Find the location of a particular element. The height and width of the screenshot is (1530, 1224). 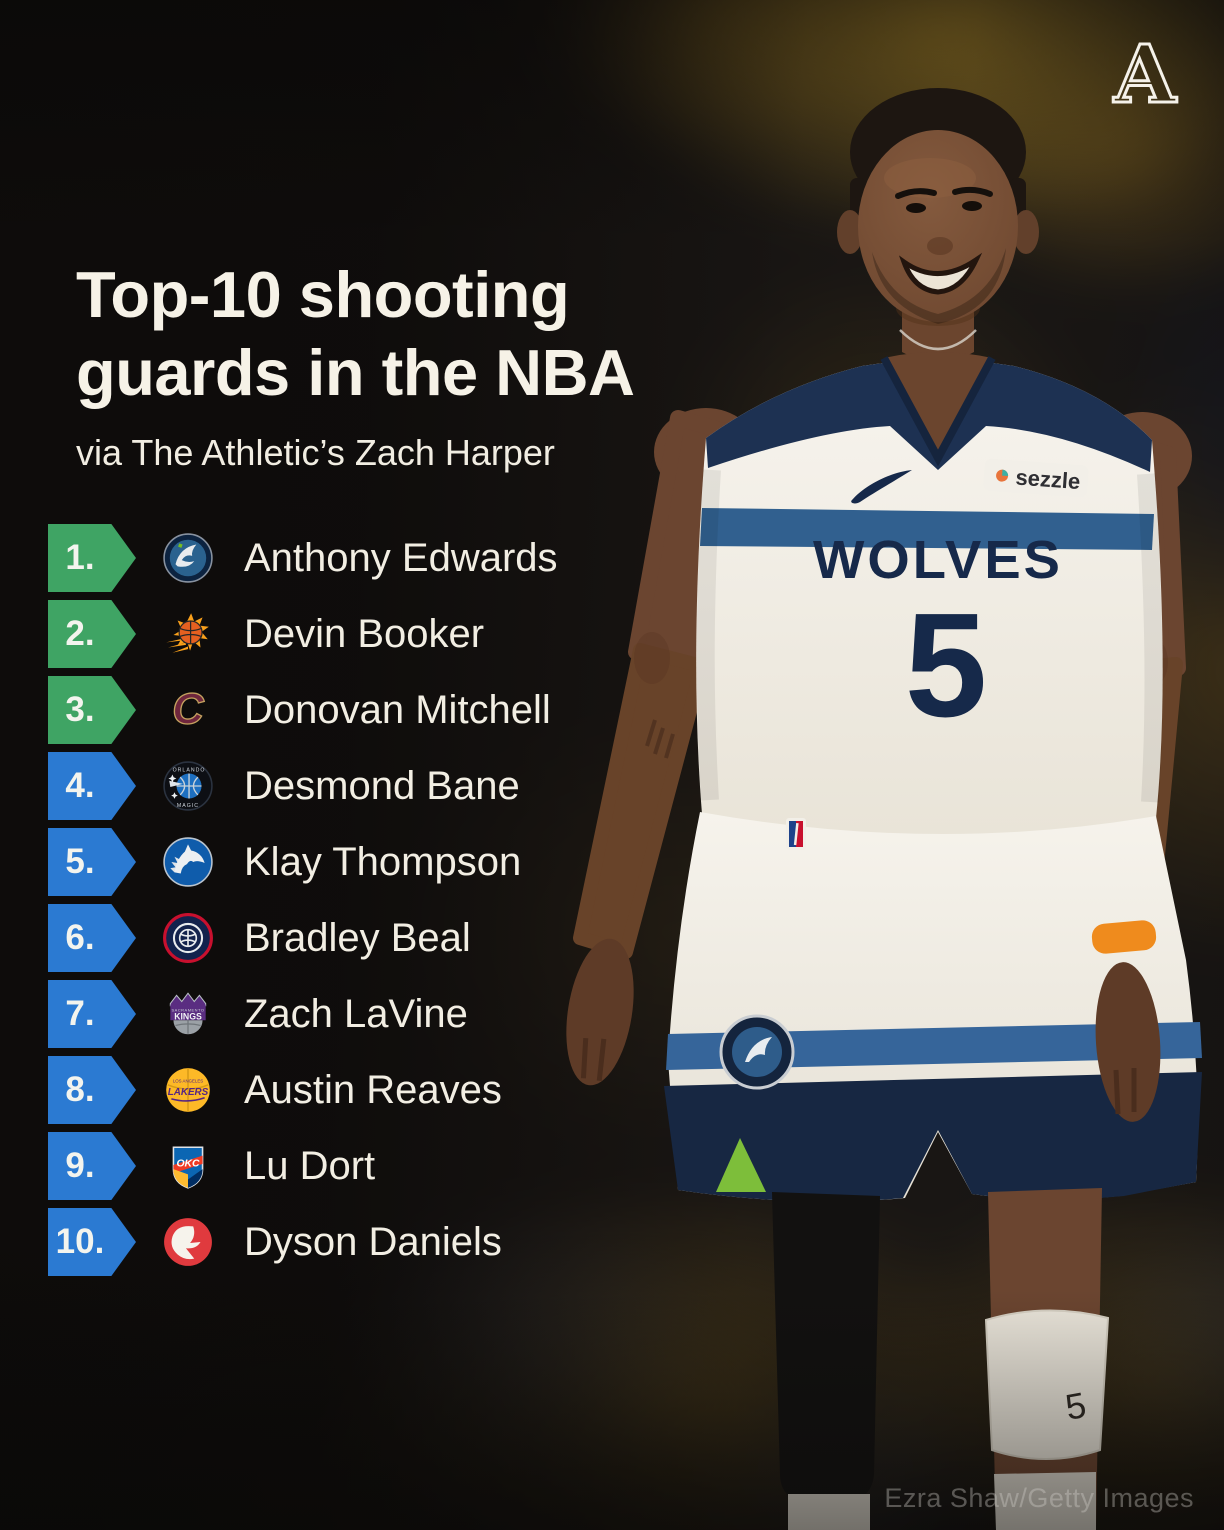

rank-badge: 2. is located at coordinates (92, 634).